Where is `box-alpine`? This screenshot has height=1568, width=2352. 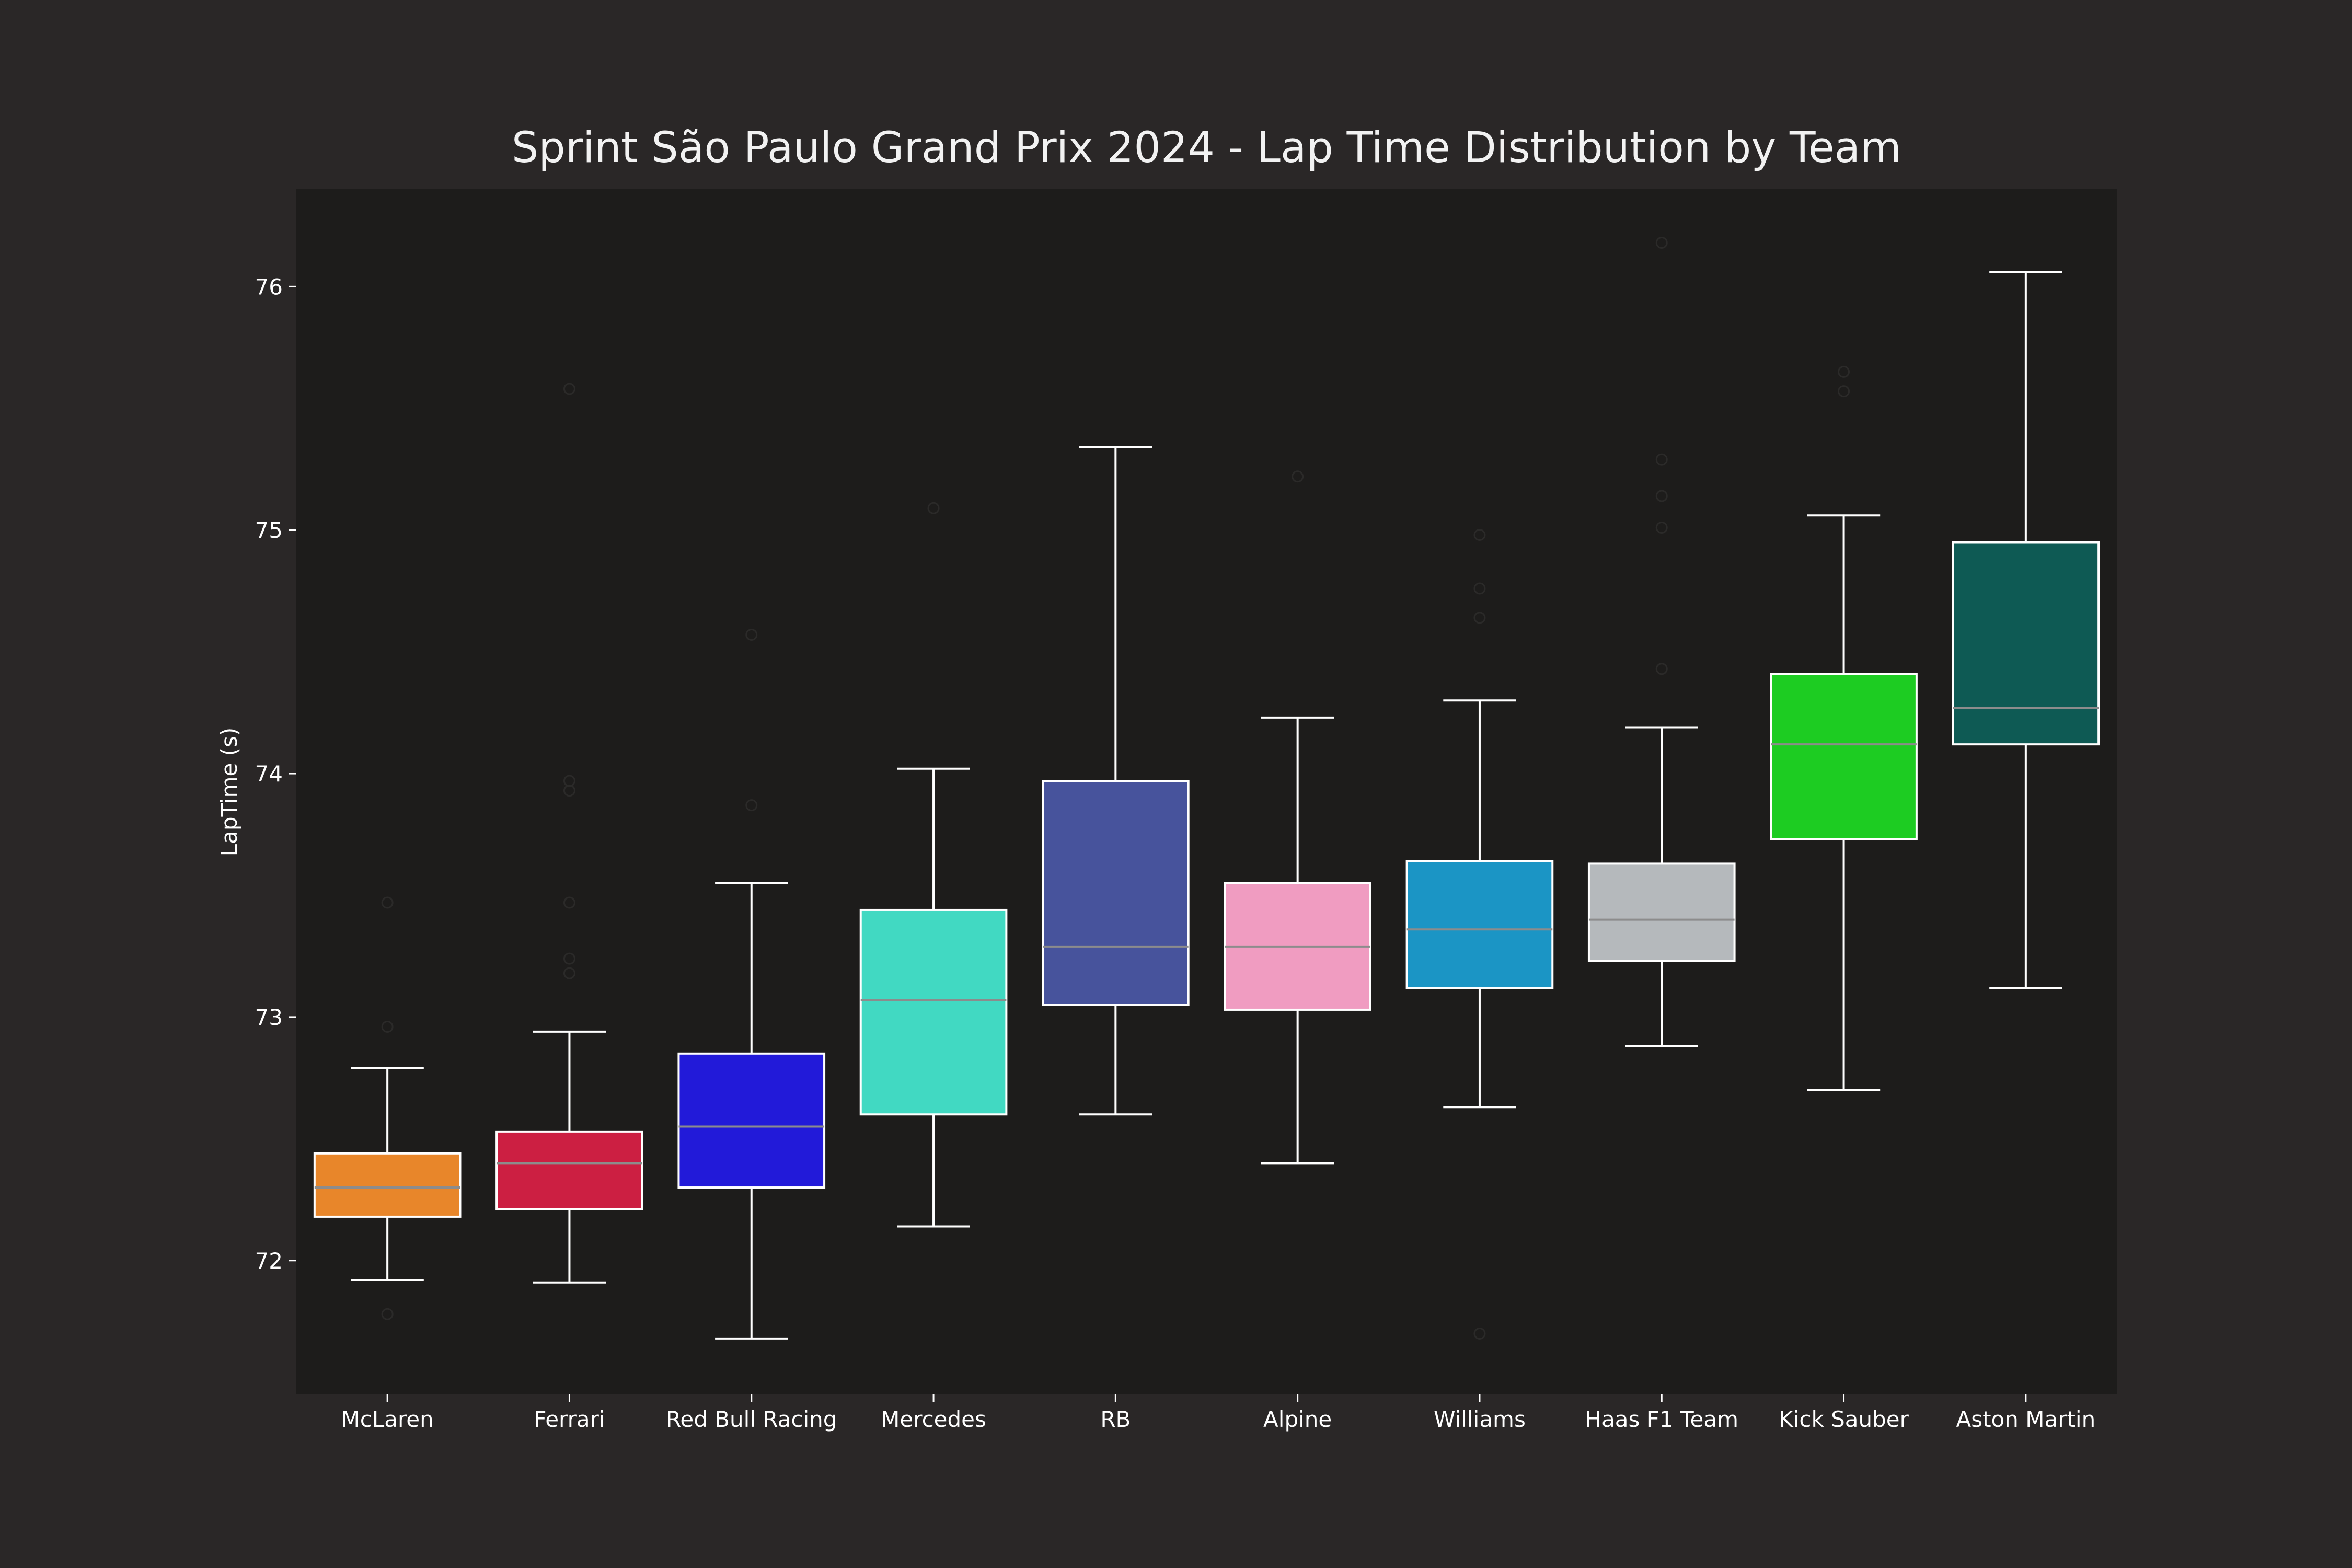 box-alpine is located at coordinates (1297, 817).